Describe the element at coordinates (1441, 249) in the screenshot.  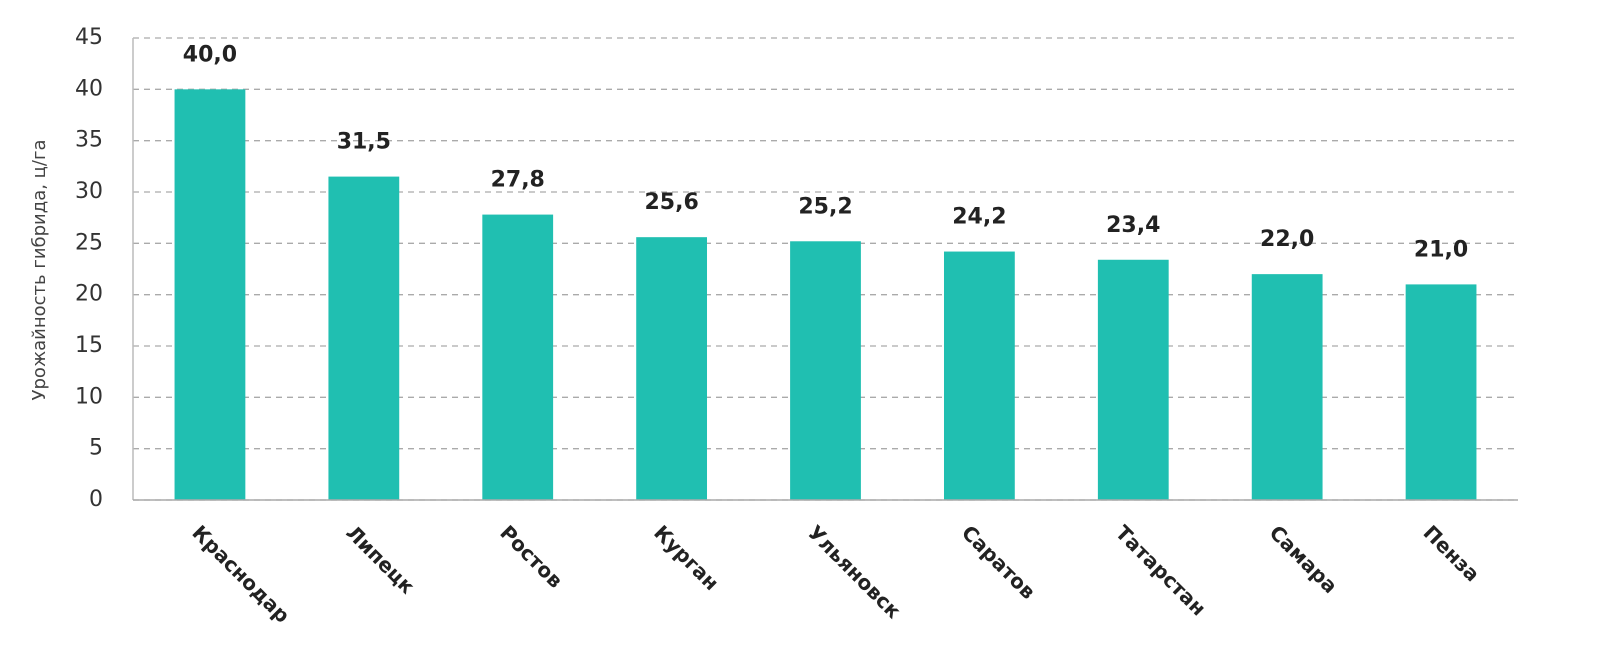
I see `value-label: 21,0` at that location.